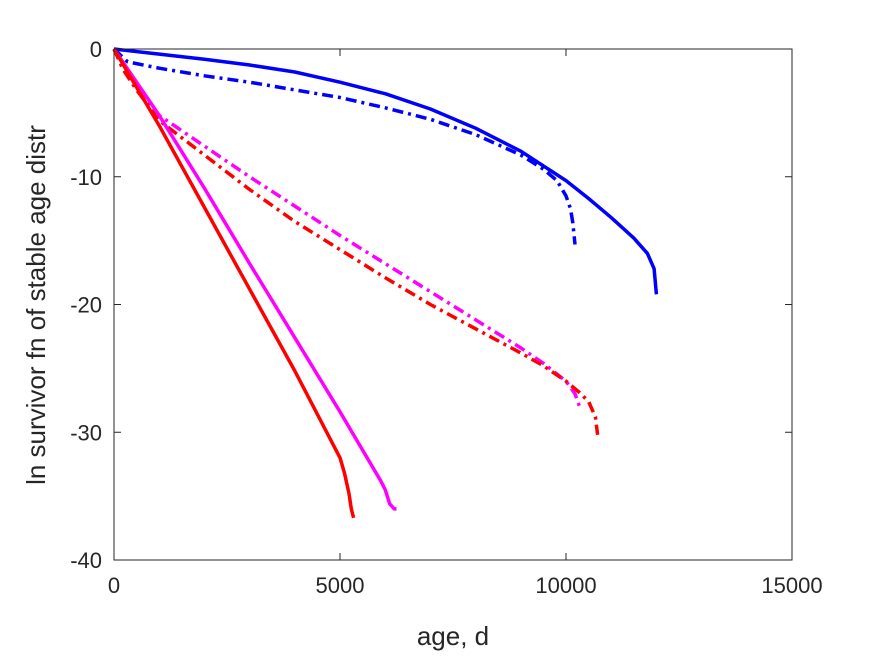 Image resolution: width=875 pixels, height=656 pixels. Describe the element at coordinates (86, 305) in the screenshot. I see `y-tick-label: -20` at that location.